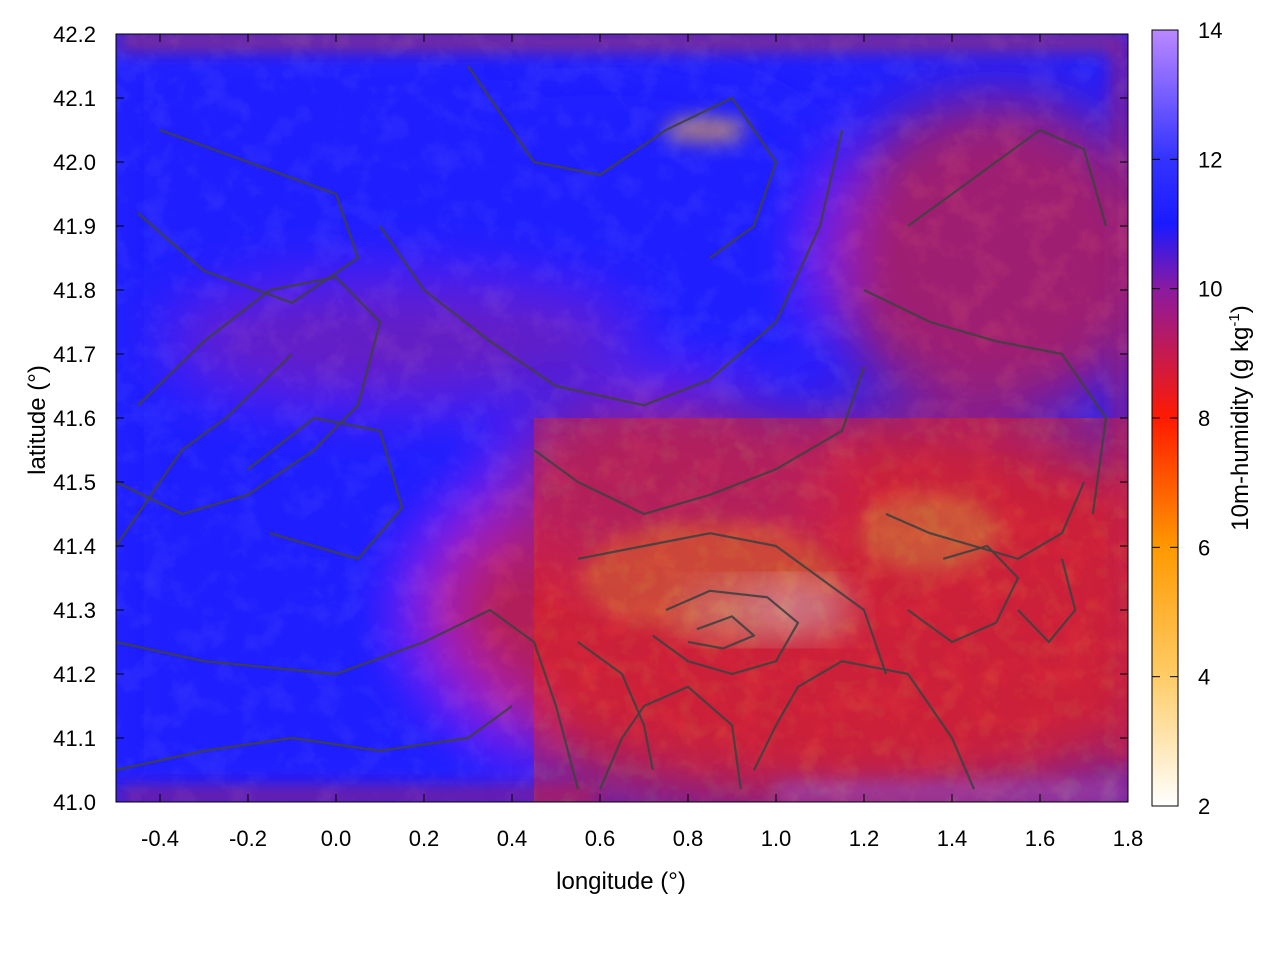  I want to click on y-tick-label: 41.0, so click(74, 802).